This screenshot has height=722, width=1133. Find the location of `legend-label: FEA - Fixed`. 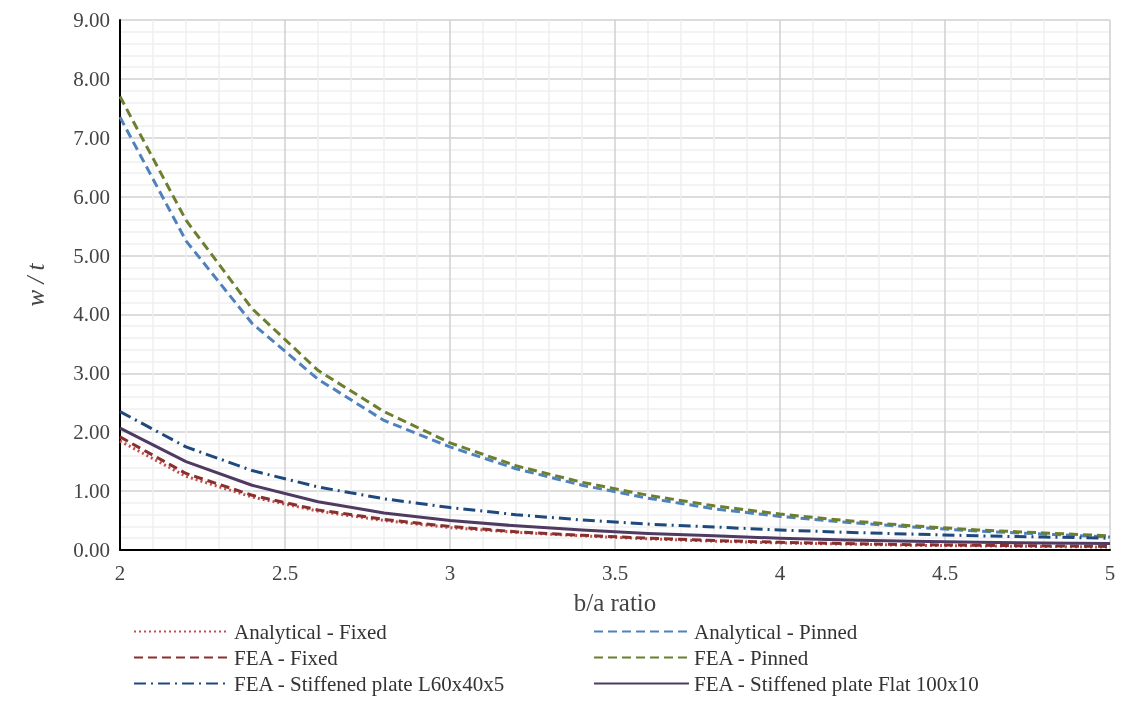

legend-label: FEA - Fixed is located at coordinates (286, 657).